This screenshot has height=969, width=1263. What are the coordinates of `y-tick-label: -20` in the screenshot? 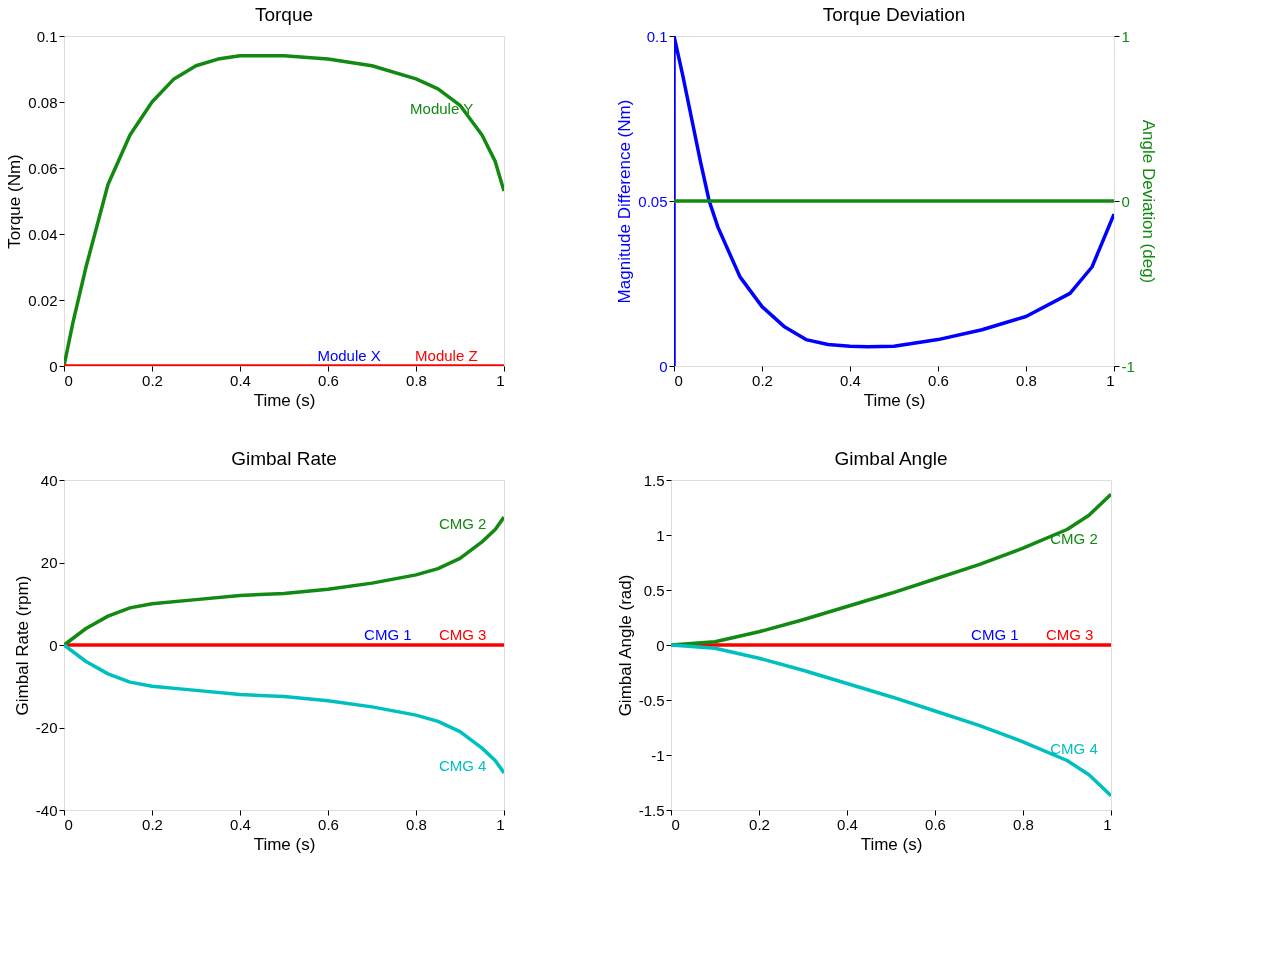 It's located at (46, 727).